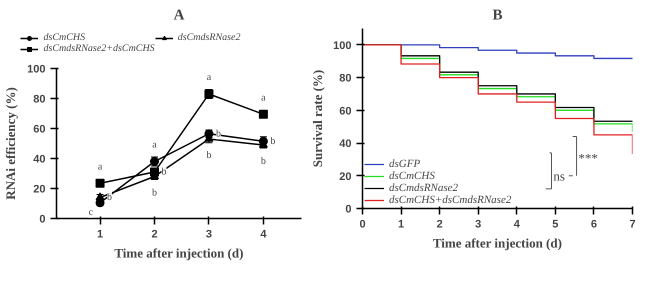 Image resolution: width=669 pixels, height=288 pixels. Describe the element at coordinates (559, 176) in the screenshot. I see `annotation: ns` at that location.